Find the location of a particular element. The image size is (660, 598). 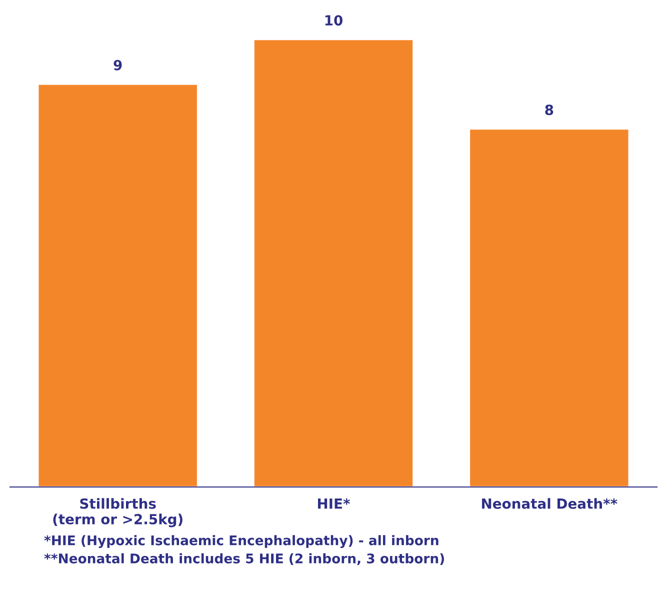

data-label: 8 is located at coordinates (549, 110).